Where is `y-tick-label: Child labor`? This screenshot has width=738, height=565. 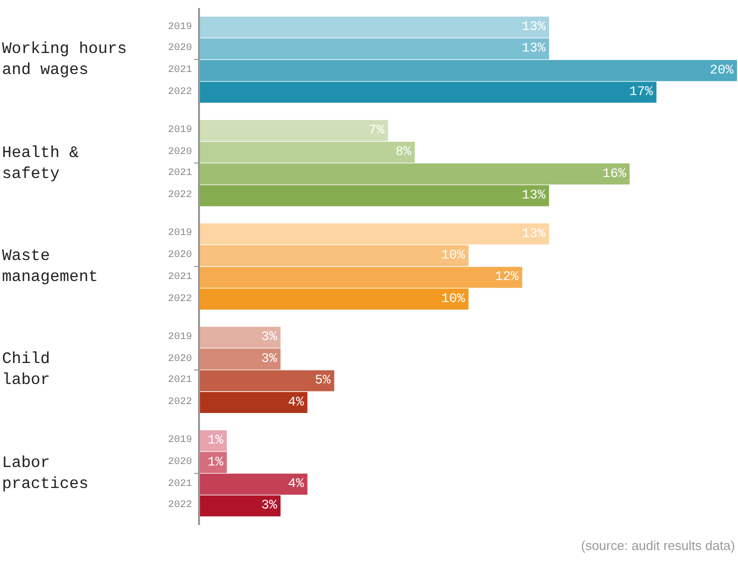 y-tick-label: Child labor is located at coordinates (26, 369).